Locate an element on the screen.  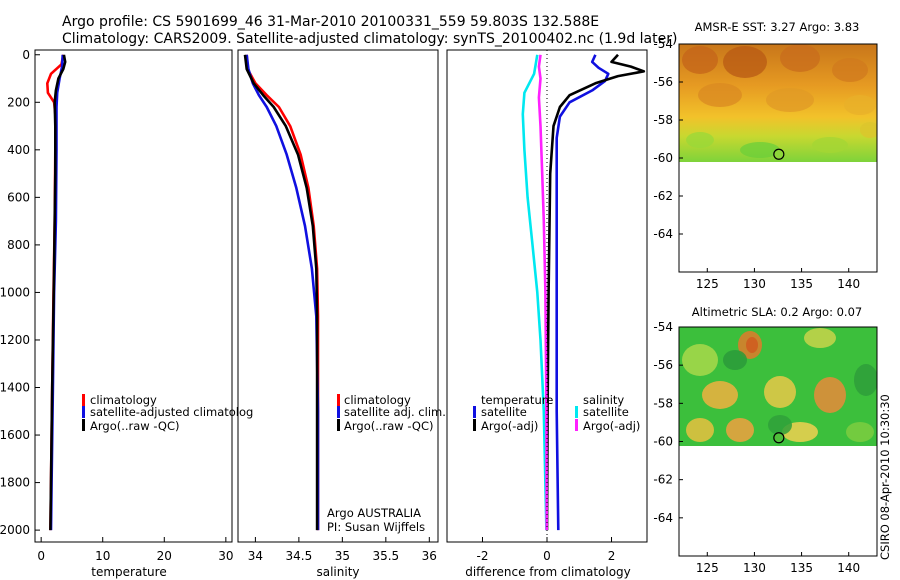
x-tick-label: 35.5 is located at coordinates (385, 556).